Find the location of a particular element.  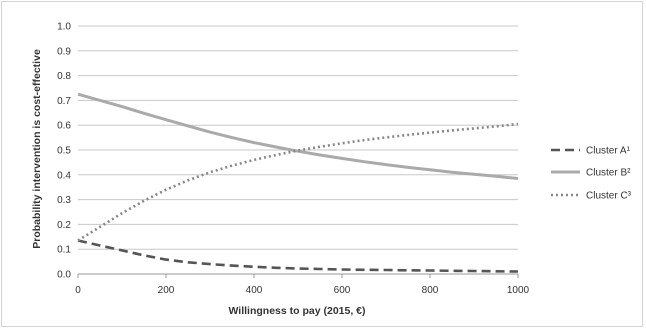

y-tick-label: 0.5 is located at coordinates (64, 151).